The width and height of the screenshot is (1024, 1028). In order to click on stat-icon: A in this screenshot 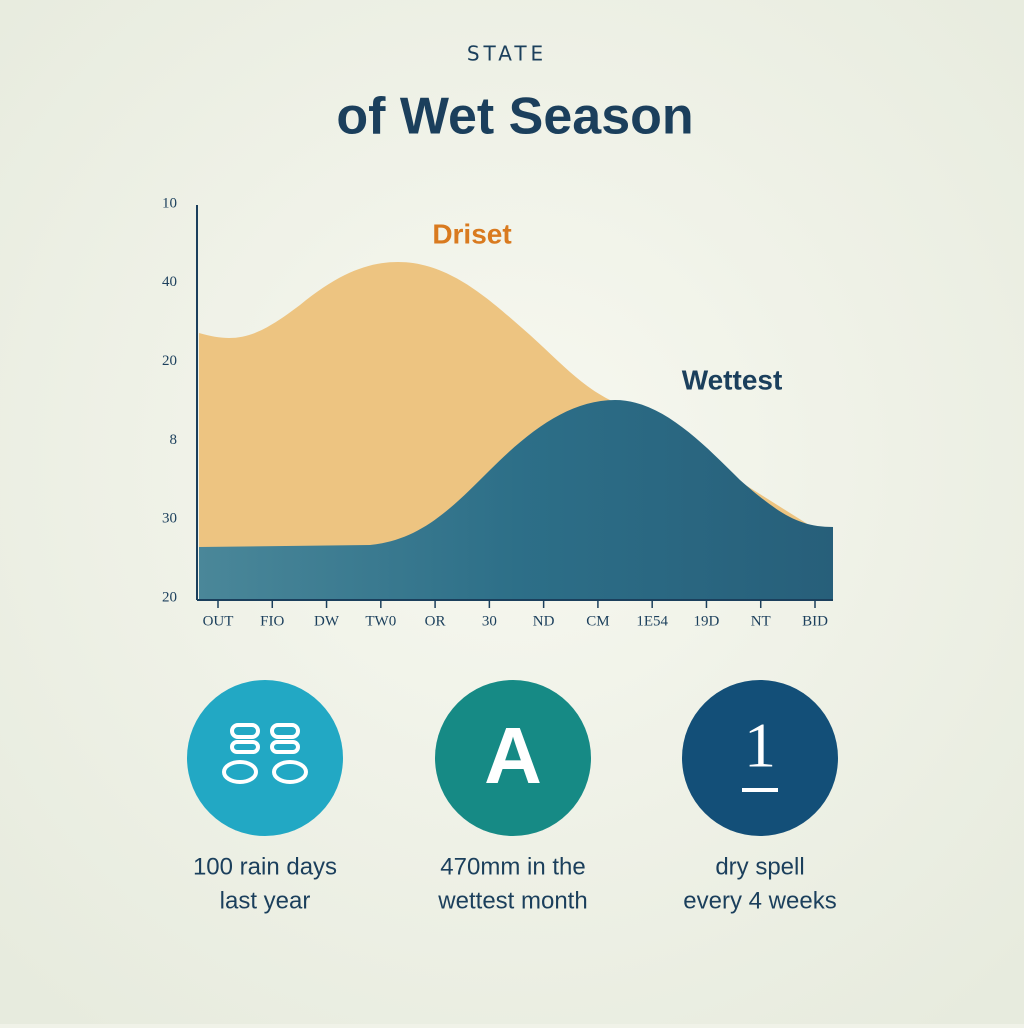, I will do `click(513, 755)`.